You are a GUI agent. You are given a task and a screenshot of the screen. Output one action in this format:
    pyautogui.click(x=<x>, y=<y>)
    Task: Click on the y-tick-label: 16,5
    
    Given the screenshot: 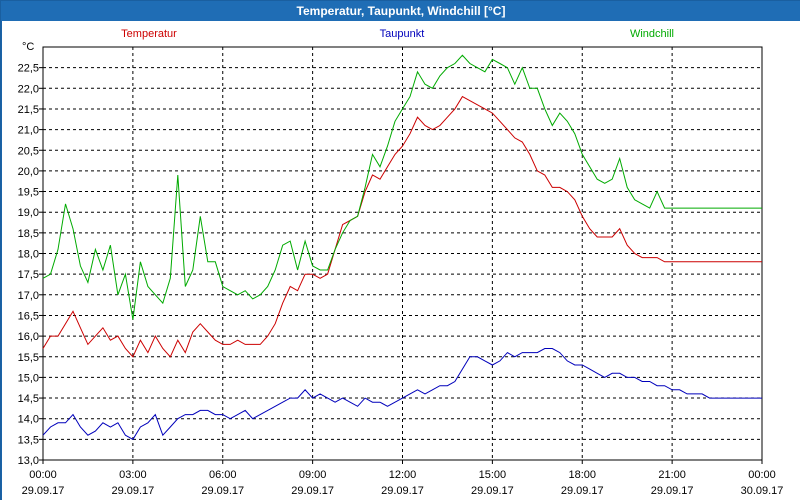 What is the action you would take?
    pyautogui.click(x=28, y=316)
    